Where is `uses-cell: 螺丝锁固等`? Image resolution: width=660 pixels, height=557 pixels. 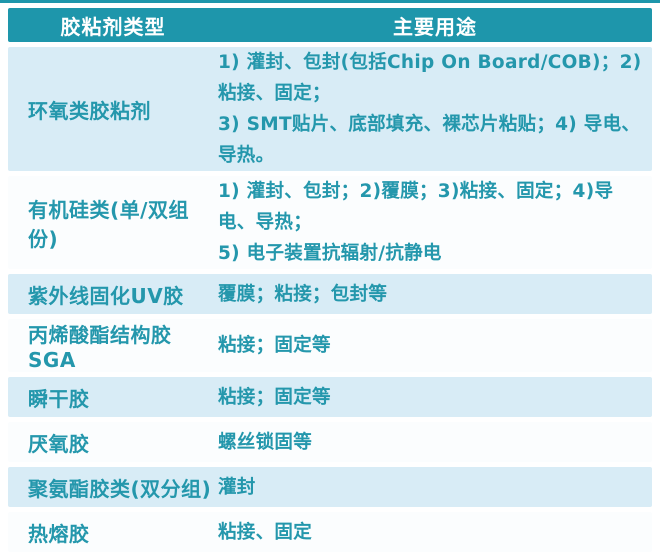
uses-cell: 螺丝锁固等 is located at coordinates (265, 442).